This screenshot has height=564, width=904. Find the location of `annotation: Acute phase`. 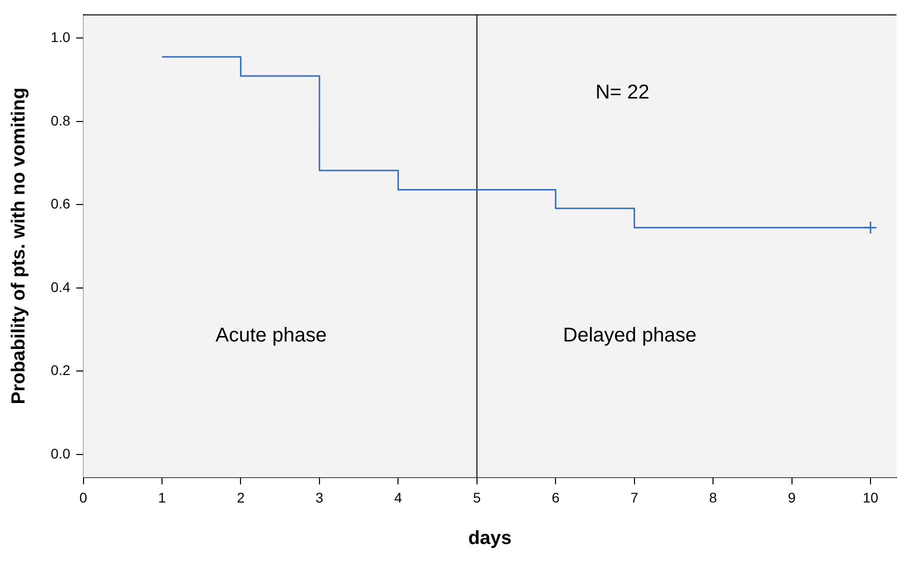

annotation: Acute phase is located at coordinates (271, 335).